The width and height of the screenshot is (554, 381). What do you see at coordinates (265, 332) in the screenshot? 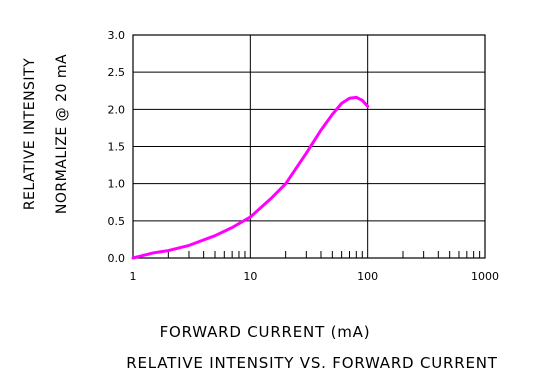
I see `x-axis-title: FORWARD CURRENT (mA)` at bounding box center [265, 332].